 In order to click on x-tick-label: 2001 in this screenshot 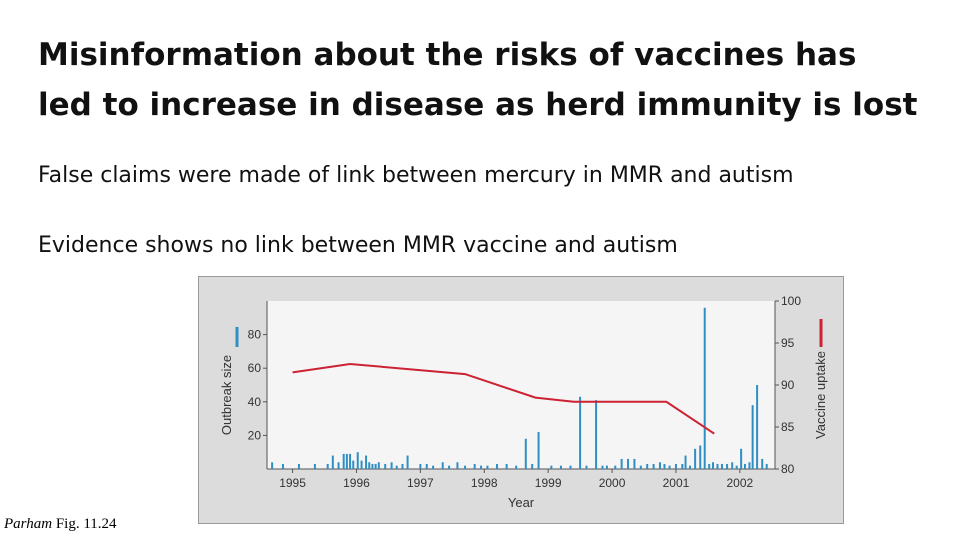, I will do `click(676, 483)`.